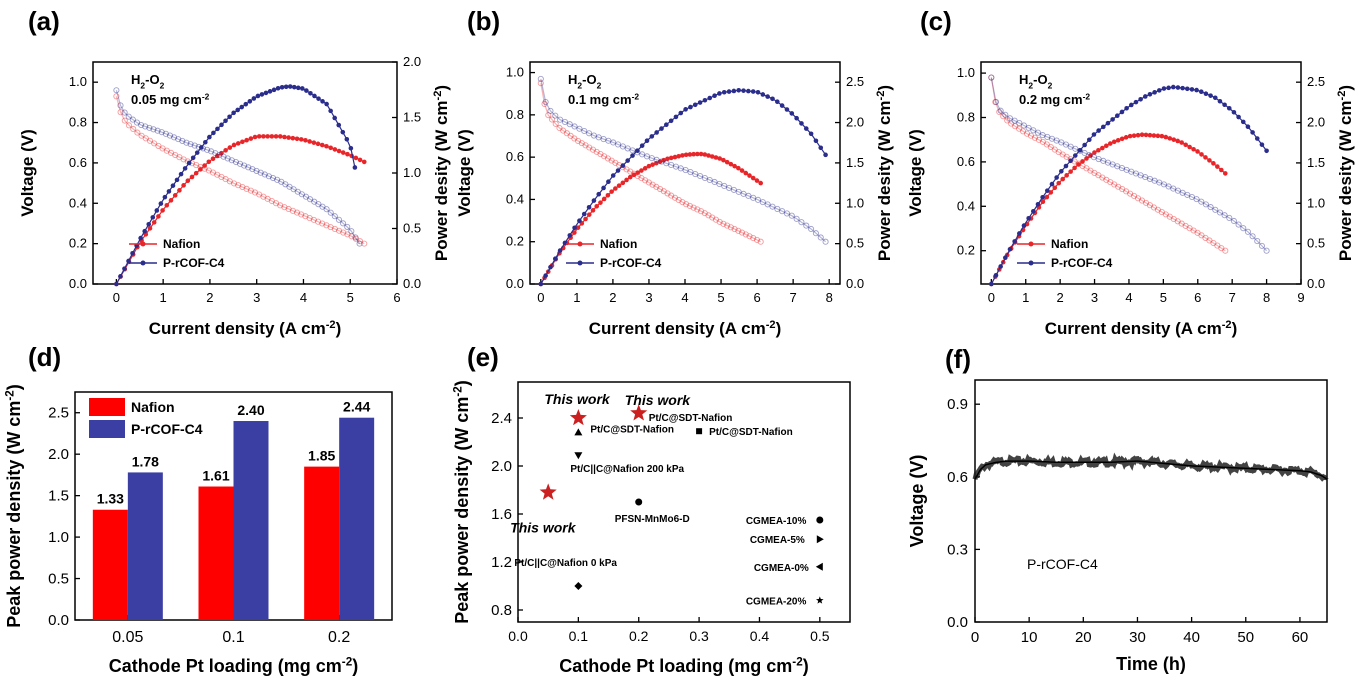 This screenshot has height=694, width=1367. I want to click on y-tick-label: 0.0, so click(957, 622).